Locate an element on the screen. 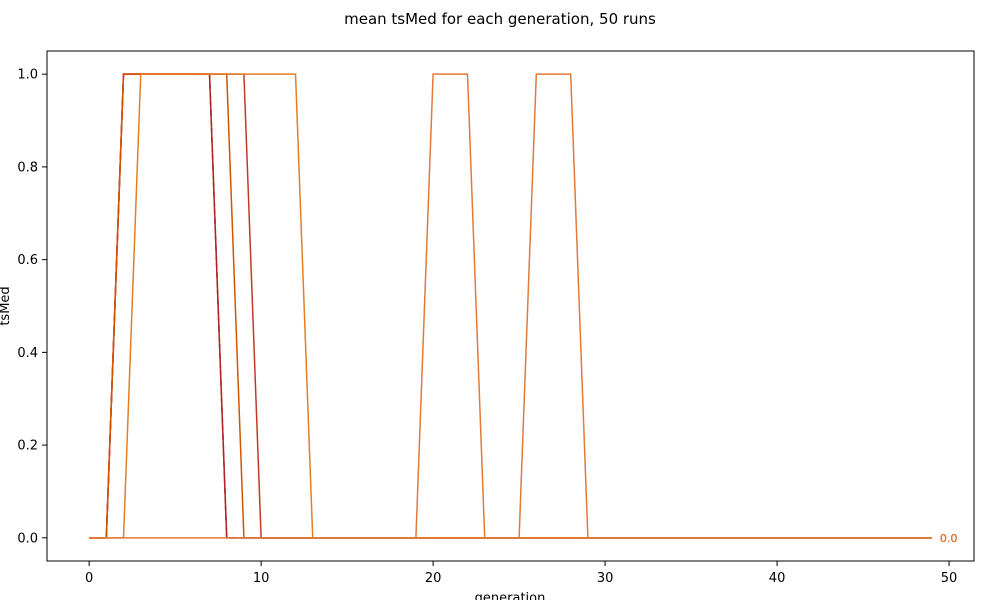 The image size is (1000, 600). x-tick-label: 40 is located at coordinates (777, 578).